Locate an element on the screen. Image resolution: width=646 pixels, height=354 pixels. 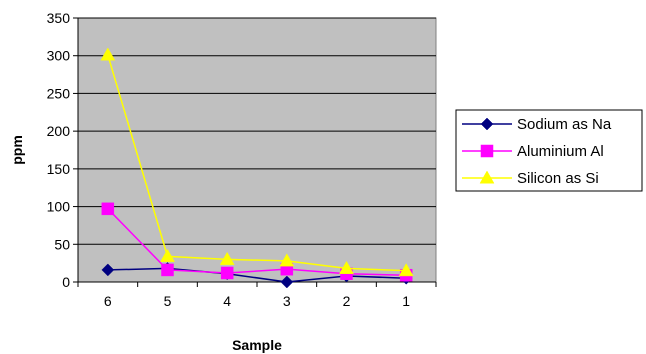
x-tick-label: 5 is located at coordinates (168, 301).